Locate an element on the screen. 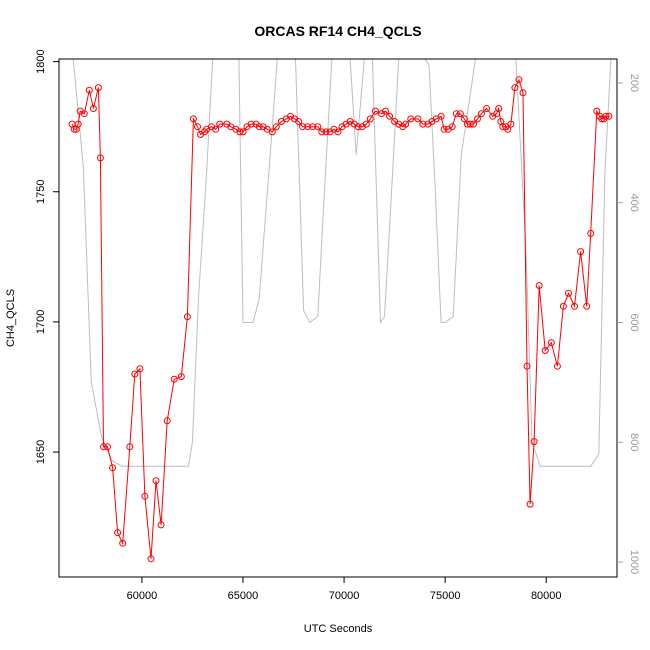 This screenshot has width=650, height=650. y-axis-left: 1650 1700 1750 1800 is located at coordinates (47, 256).